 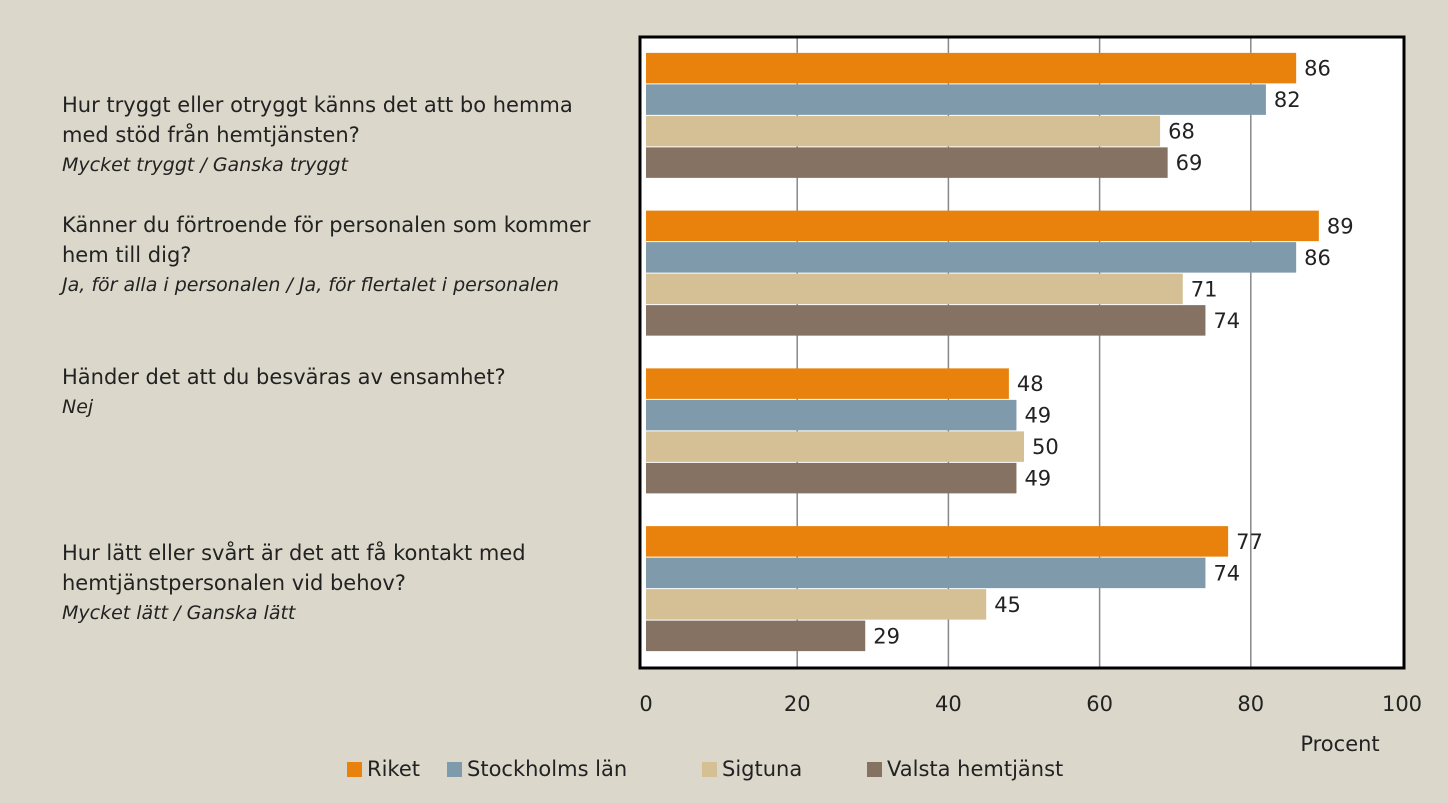 I want to click on x-tick-label: 80, so click(x=1250, y=704).